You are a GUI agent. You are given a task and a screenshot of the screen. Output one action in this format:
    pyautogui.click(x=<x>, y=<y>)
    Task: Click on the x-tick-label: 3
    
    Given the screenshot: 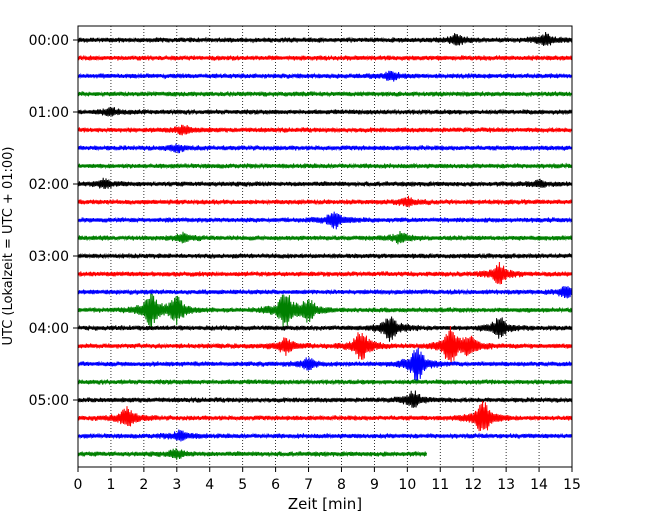 What is the action you would take?
    pyautogui.click(x=176, y=485)
    